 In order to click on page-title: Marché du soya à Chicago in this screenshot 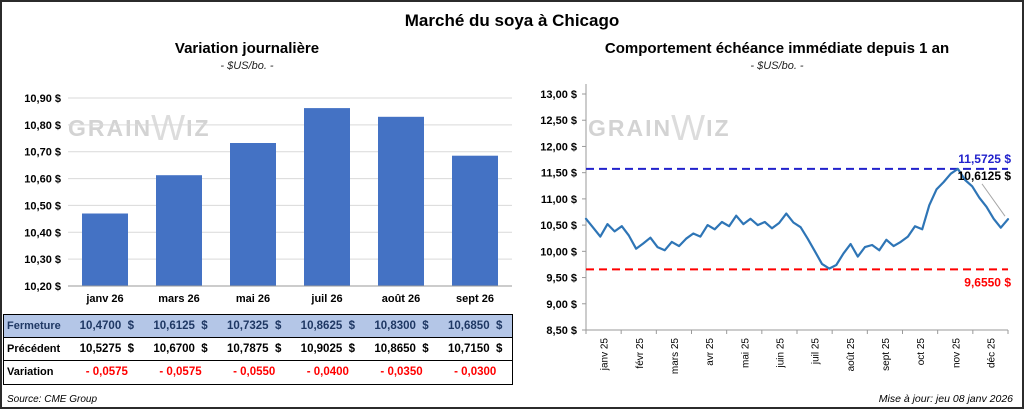, I will do `click(512, 20)`.